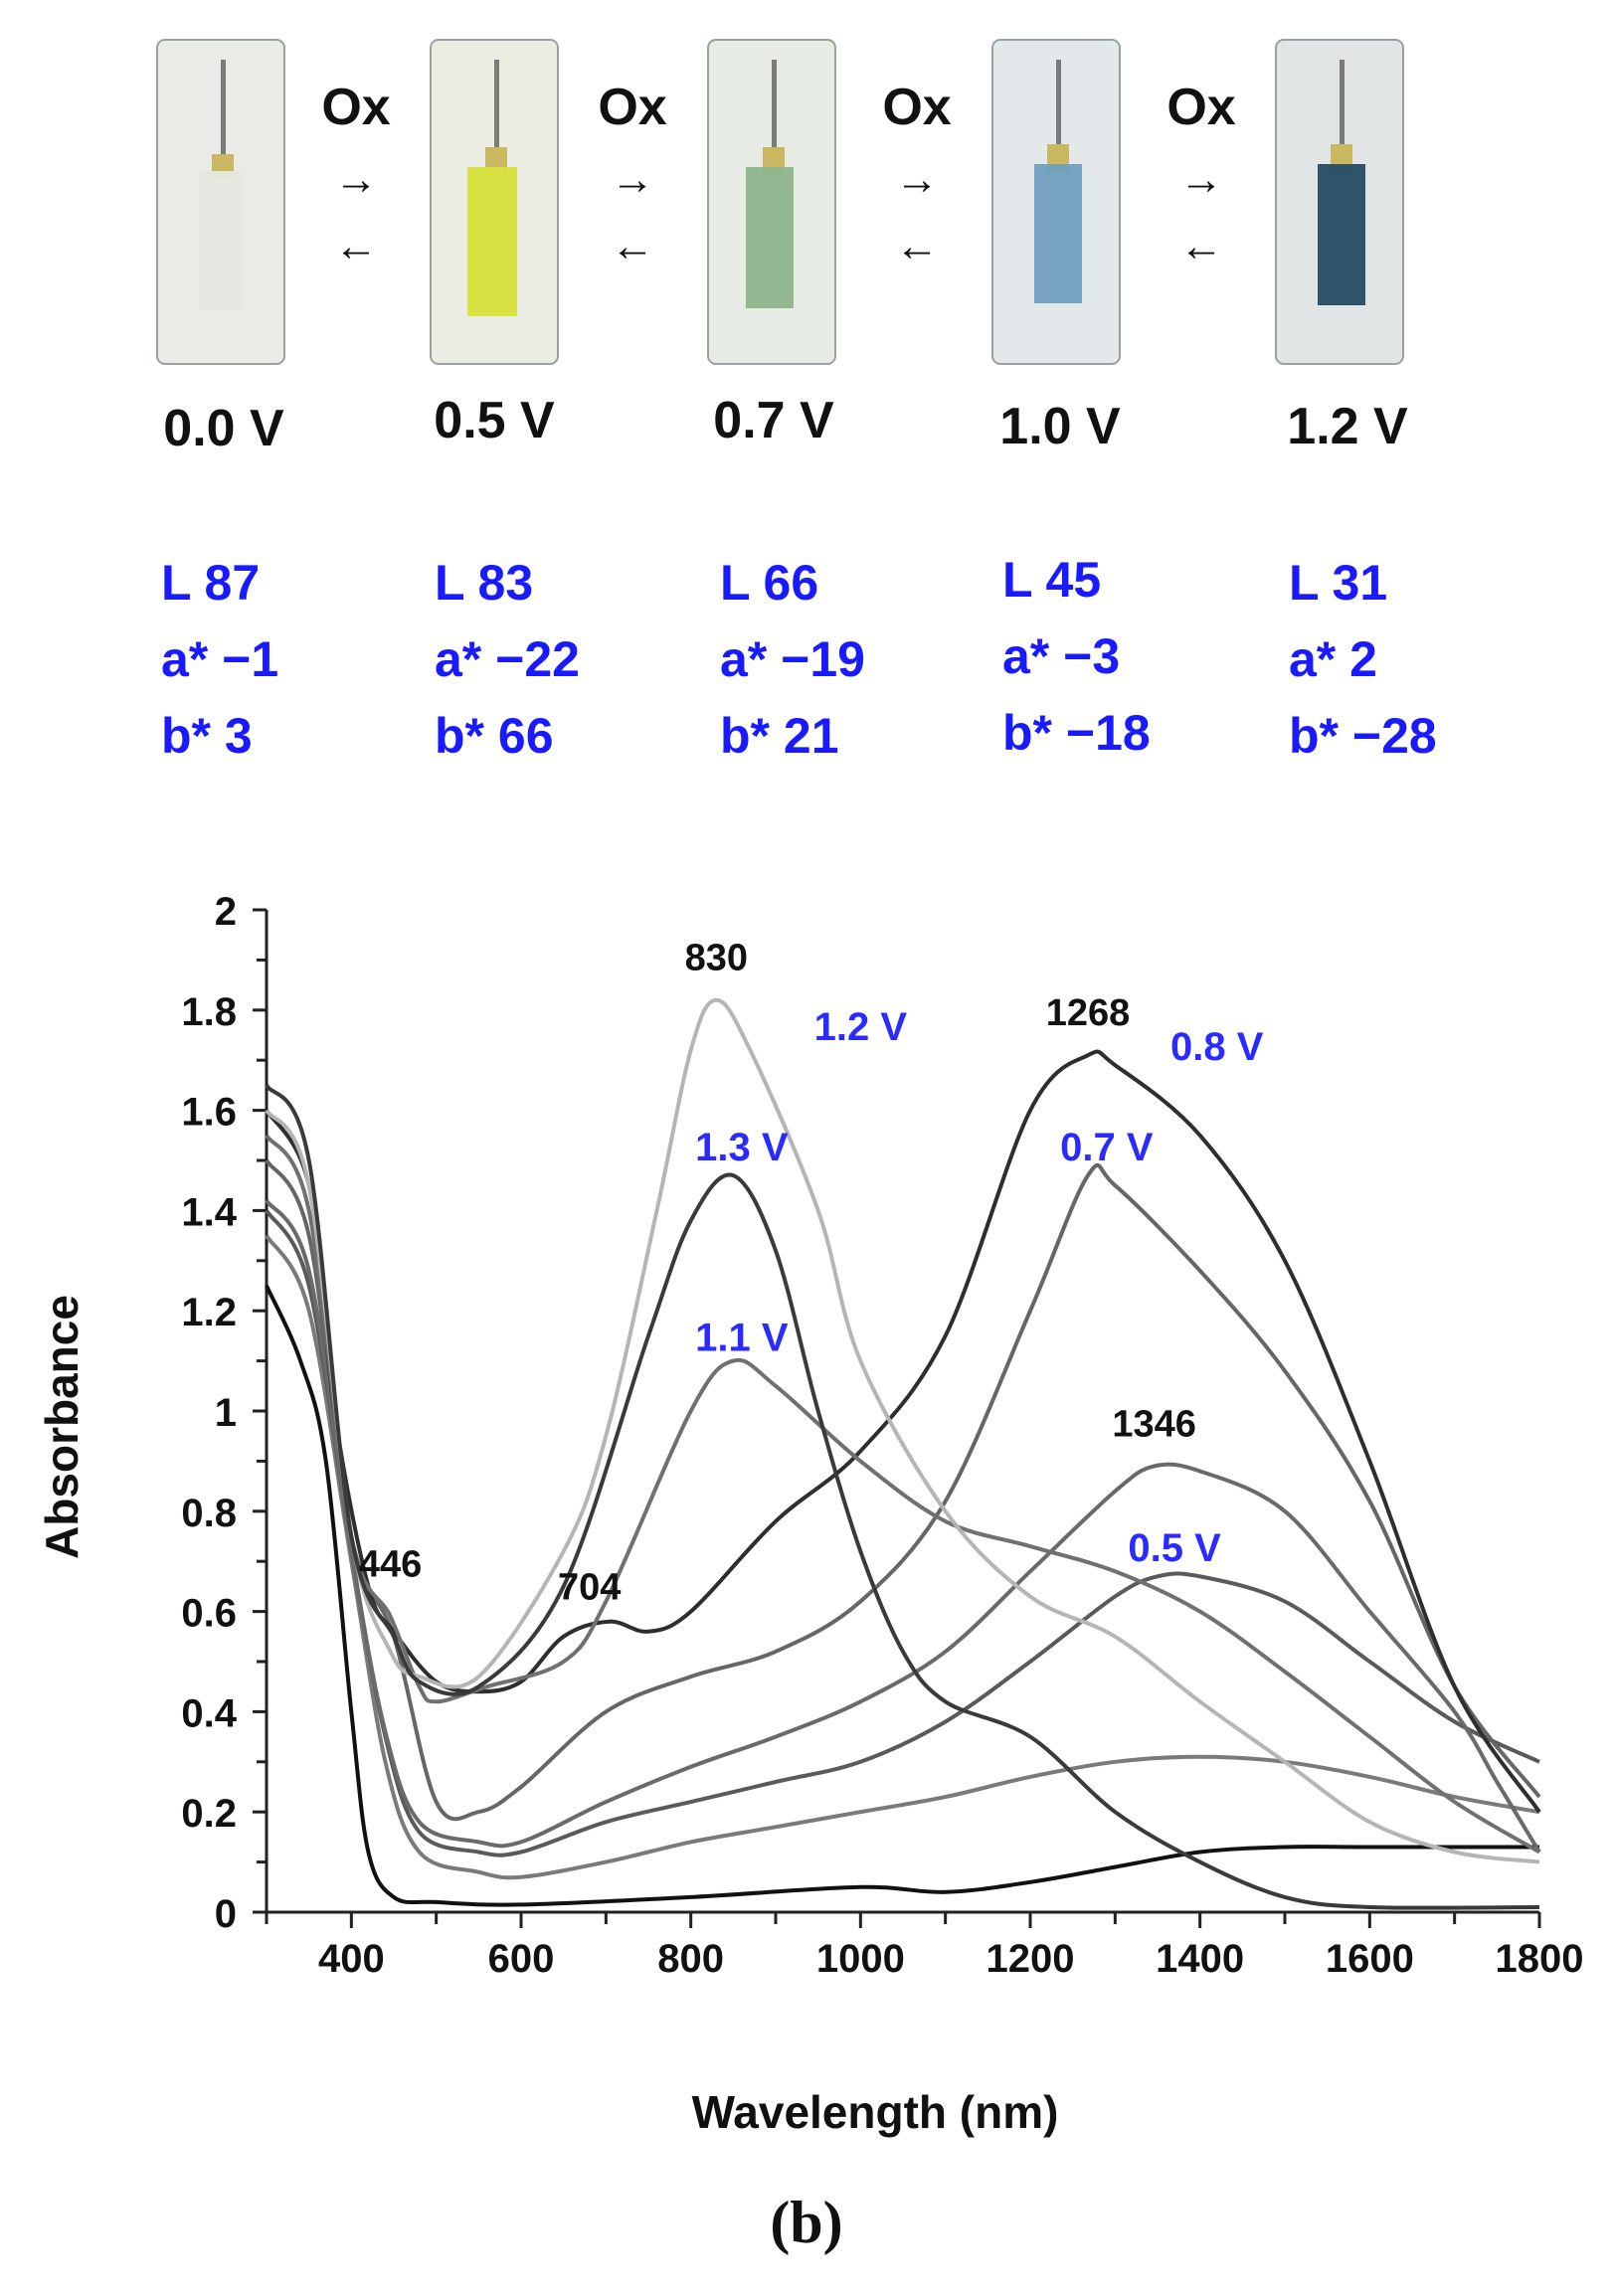 The image size is (1614, 2296). What do you see at coordinates (209, 1113) in the screenshot?
I see `y-tick-label: 1.6` at bounding box center [209, 1113].